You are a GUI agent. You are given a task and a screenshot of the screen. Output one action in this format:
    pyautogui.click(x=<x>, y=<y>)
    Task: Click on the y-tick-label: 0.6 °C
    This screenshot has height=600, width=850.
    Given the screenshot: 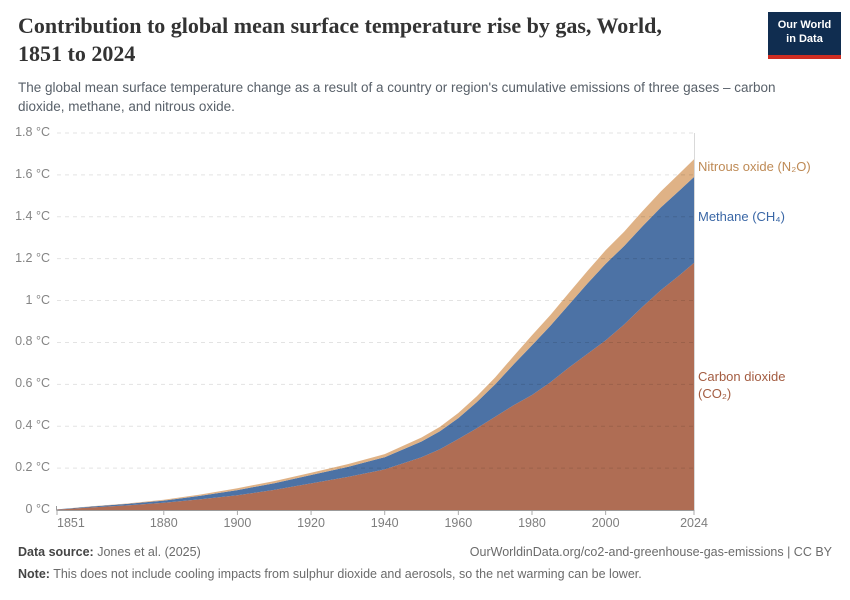 What is the action you would take?
    pyautogui.click(x=32, y=383)
    